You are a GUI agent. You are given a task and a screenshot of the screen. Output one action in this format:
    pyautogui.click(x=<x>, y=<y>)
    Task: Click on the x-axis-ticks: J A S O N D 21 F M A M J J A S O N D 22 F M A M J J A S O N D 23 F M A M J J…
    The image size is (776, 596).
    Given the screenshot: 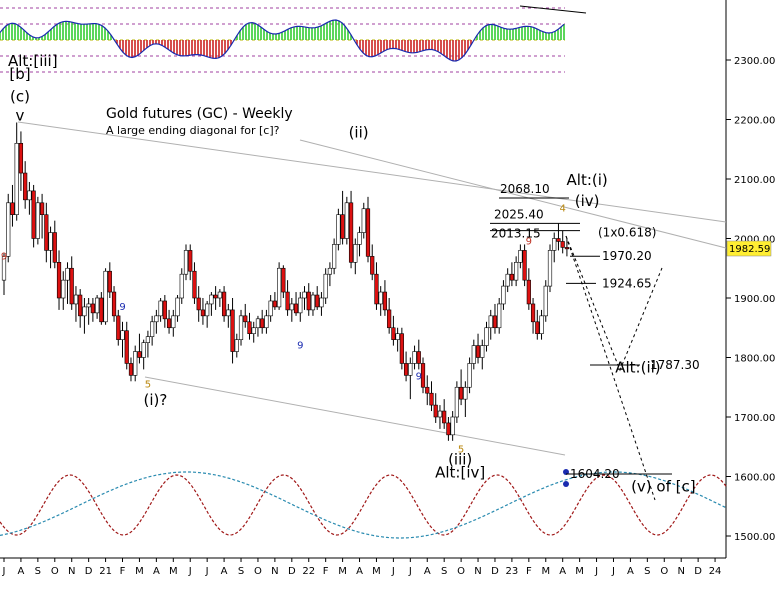 What is the action you would take?
    pyautogui.click(x=361, y=567)
    